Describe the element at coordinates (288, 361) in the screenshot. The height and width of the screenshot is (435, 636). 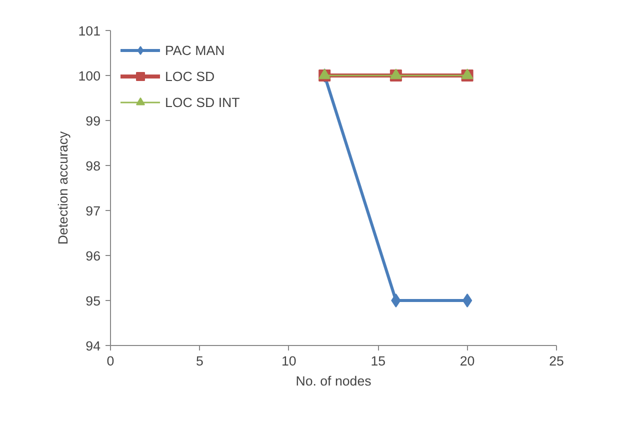
I see `x-tick-label: 10` at that location.